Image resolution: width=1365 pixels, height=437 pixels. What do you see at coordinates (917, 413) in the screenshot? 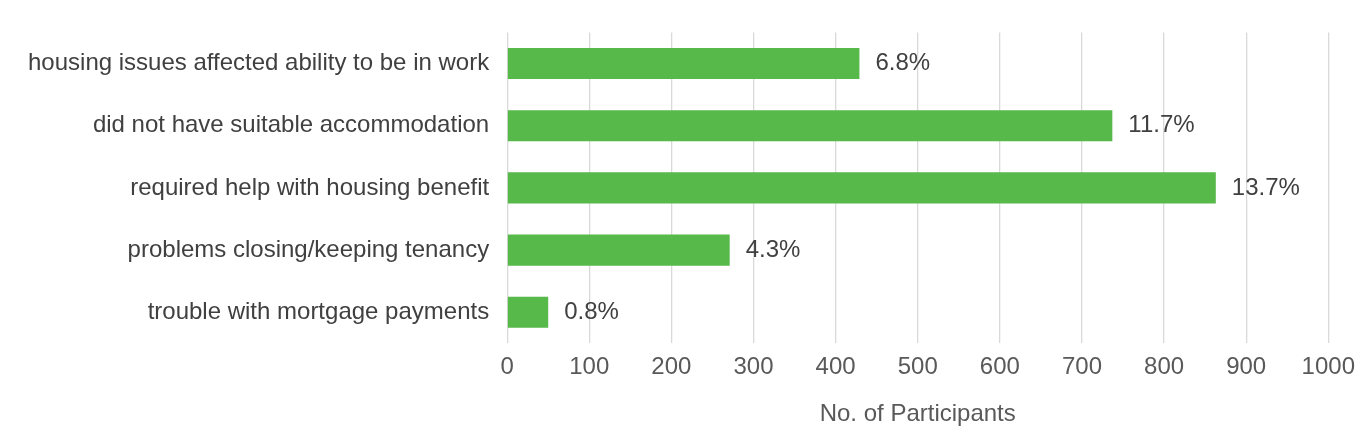
I see `x-axis-title: No. of Participants` at bounding box center [917, 413].